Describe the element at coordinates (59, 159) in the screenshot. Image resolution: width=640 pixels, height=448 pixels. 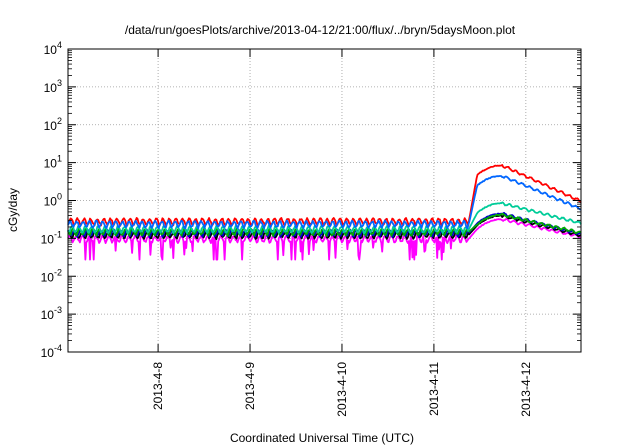
I see `y-tick-exponent: 1` at that location.